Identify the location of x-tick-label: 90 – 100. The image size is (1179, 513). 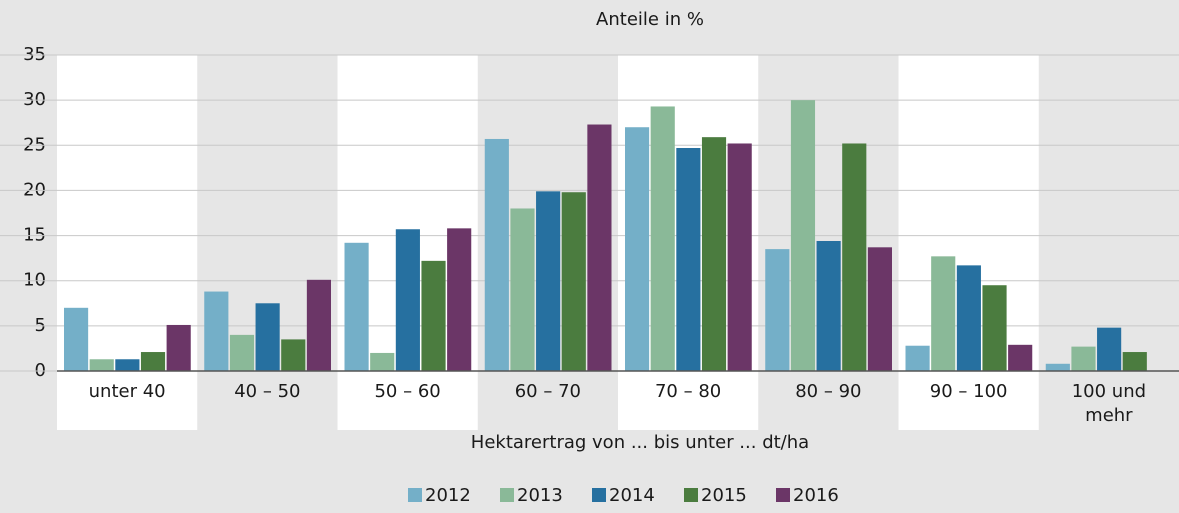
(968, 391).